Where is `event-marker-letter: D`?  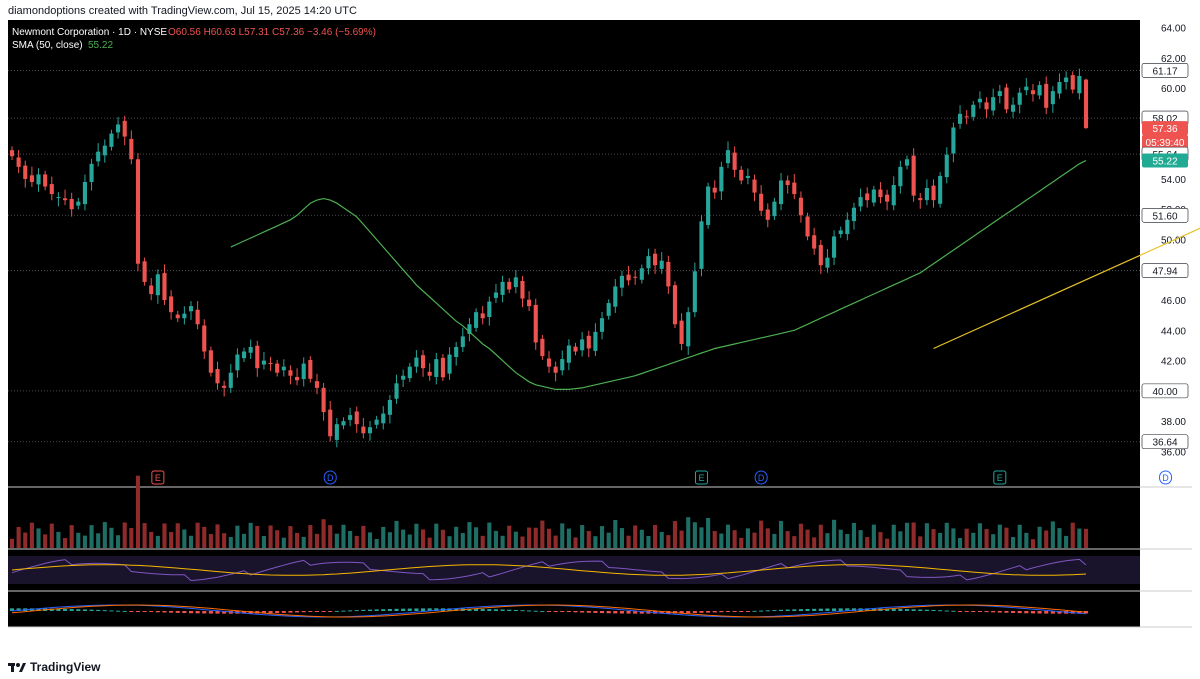 event-marker-letter: D is located at coordinates (761, 478).